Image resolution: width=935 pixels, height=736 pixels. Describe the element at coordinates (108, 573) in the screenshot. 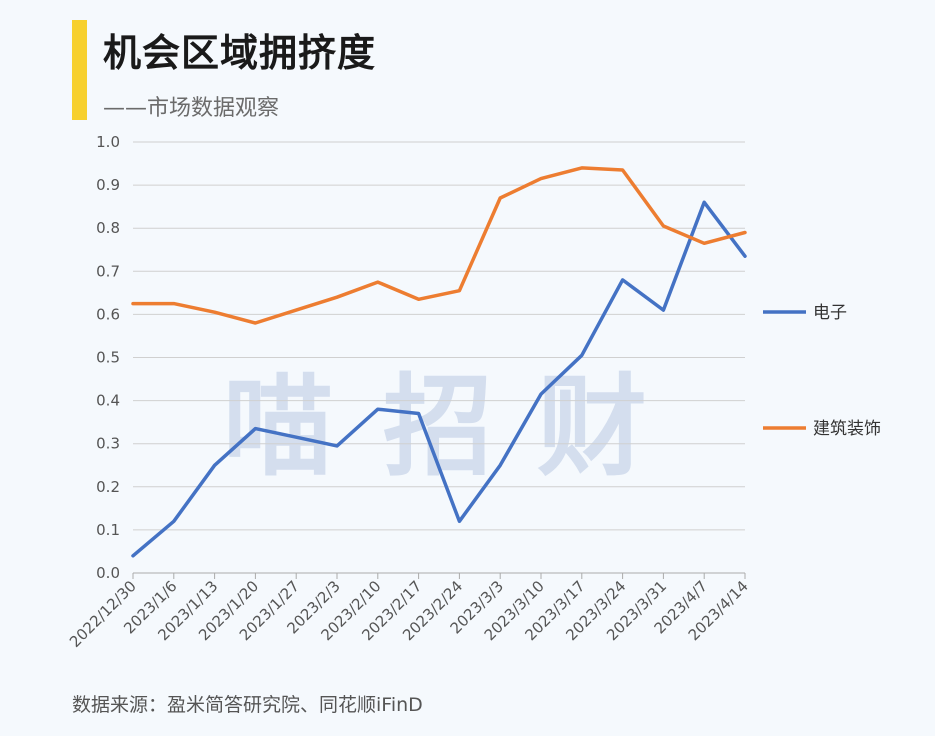

I see `y-tick-label: 0.0` at that location.